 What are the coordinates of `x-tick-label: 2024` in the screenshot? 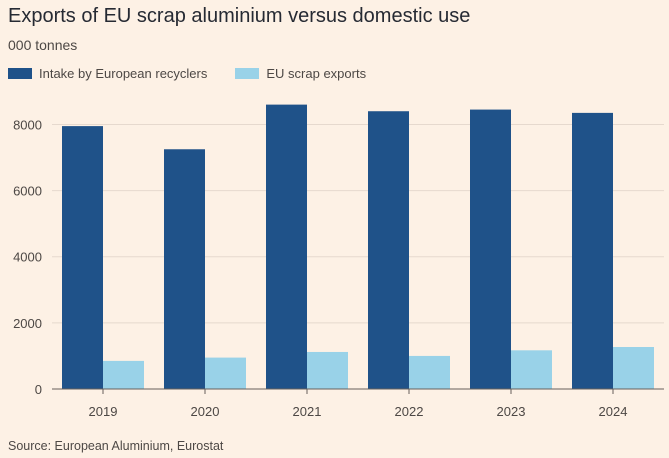 It's located at (613, 411).